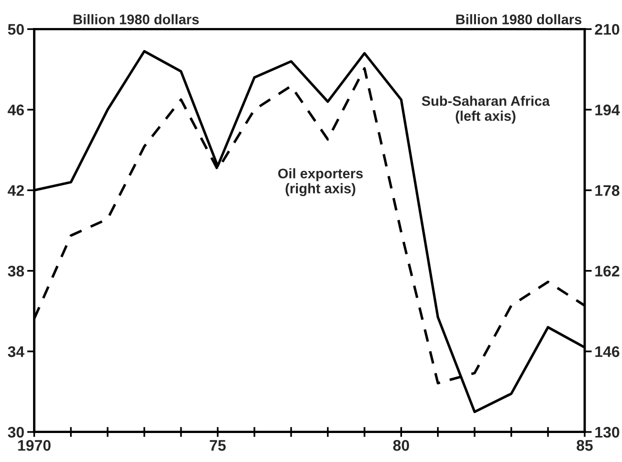 The height and width of the screenshot is (462, 622). I want to click on y-tick-label: 38, so click(16, 271).